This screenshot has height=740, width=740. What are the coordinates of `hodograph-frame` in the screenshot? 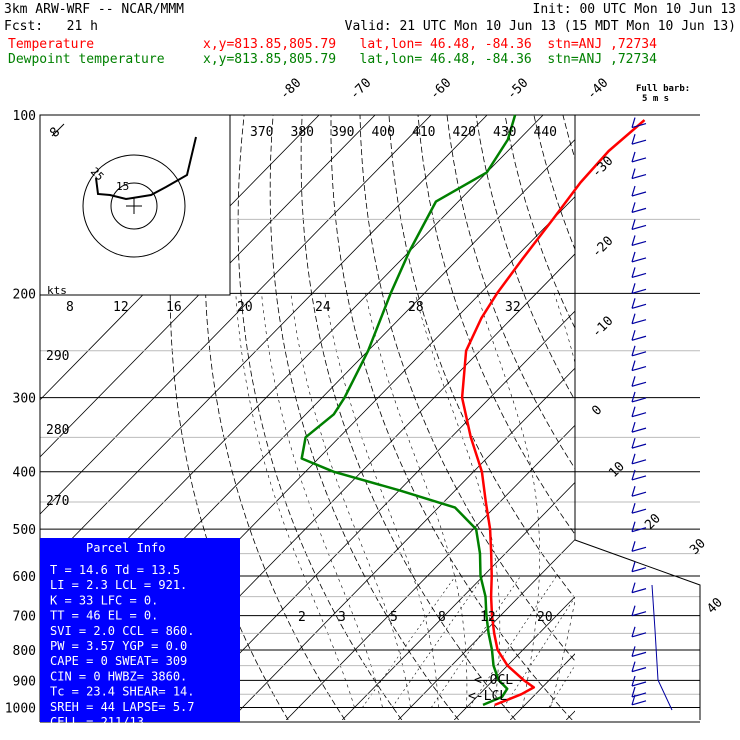 It's located at (135, 205).